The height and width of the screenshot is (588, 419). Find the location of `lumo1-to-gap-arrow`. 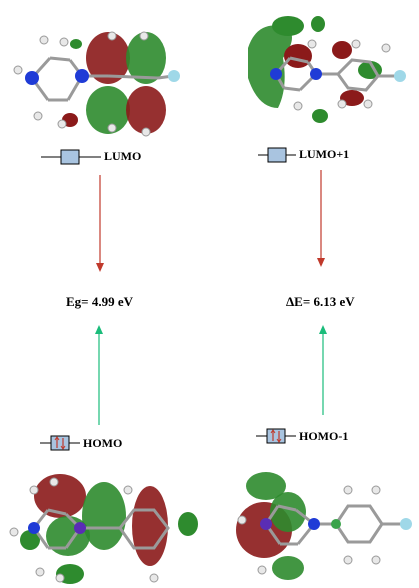

lumo1-to-gap-arrow is located at coordinates (321, 218).